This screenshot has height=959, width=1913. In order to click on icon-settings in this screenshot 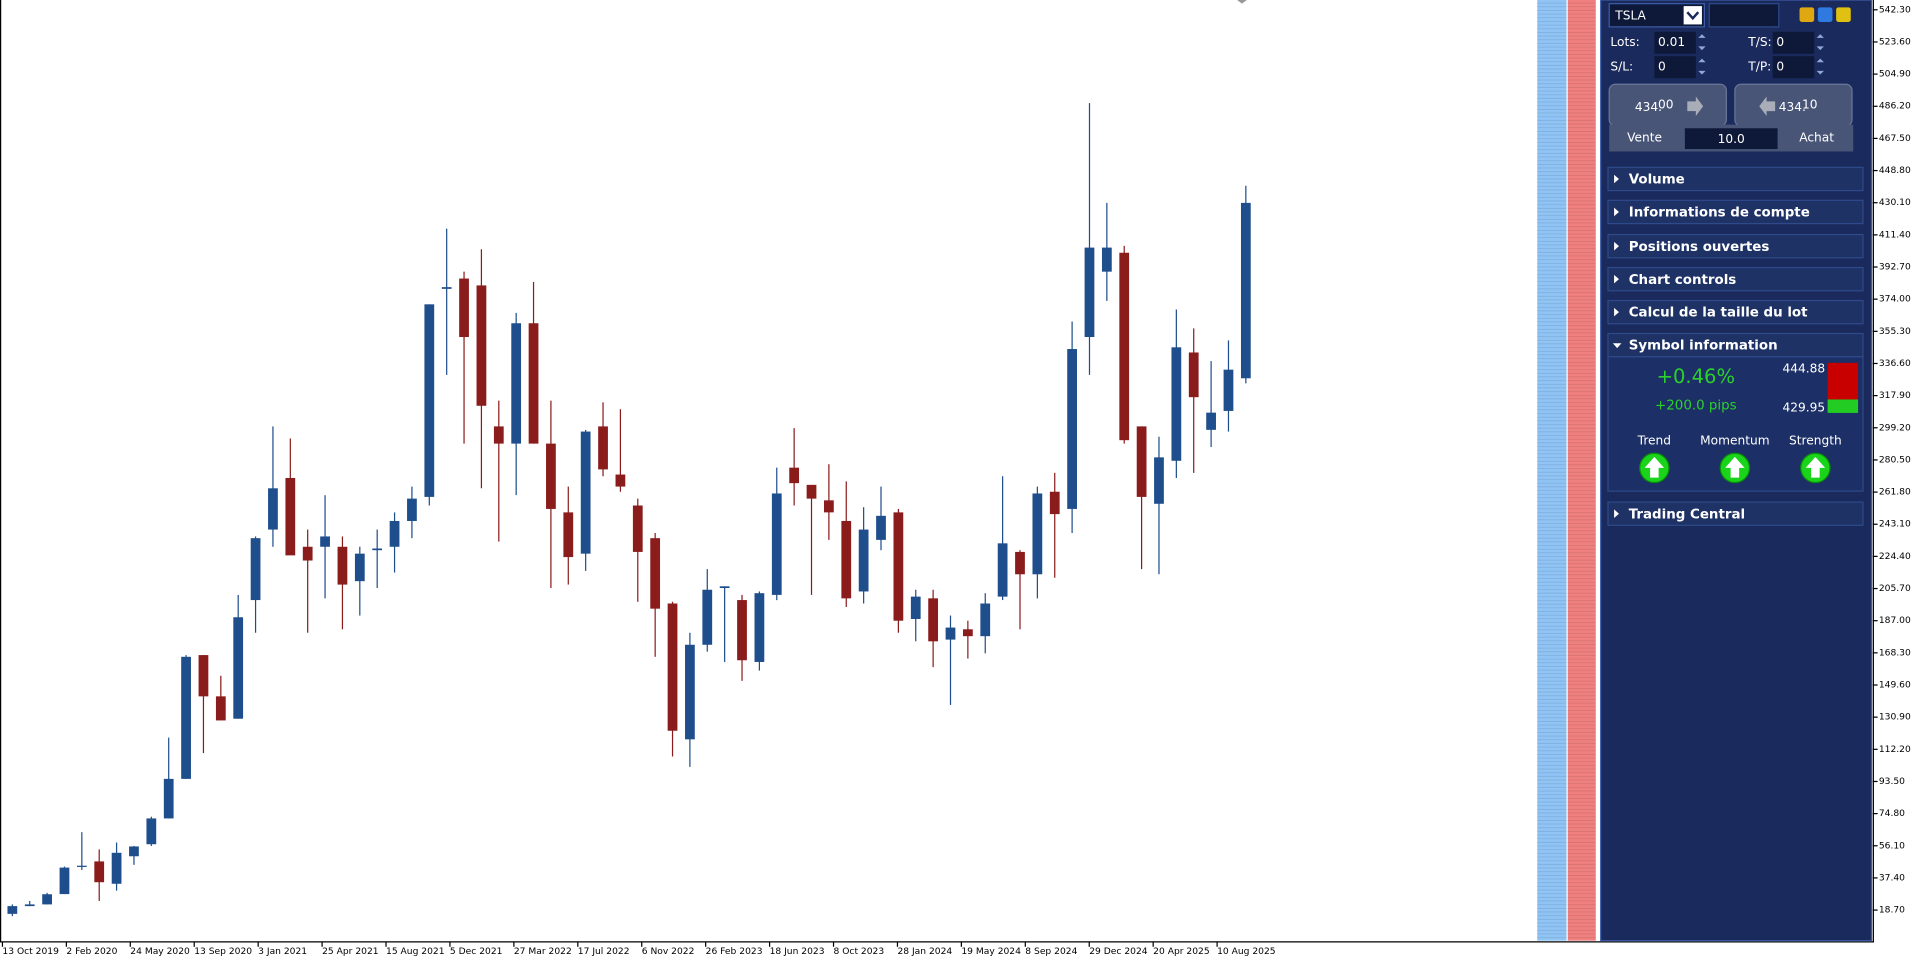, I will do `click(1825, 14)`.